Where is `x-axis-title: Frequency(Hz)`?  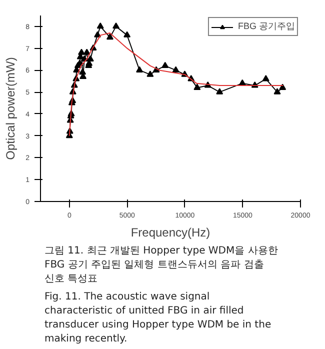 x-axis-title: Frequency(Hz) is located at coordinates (170, 233).